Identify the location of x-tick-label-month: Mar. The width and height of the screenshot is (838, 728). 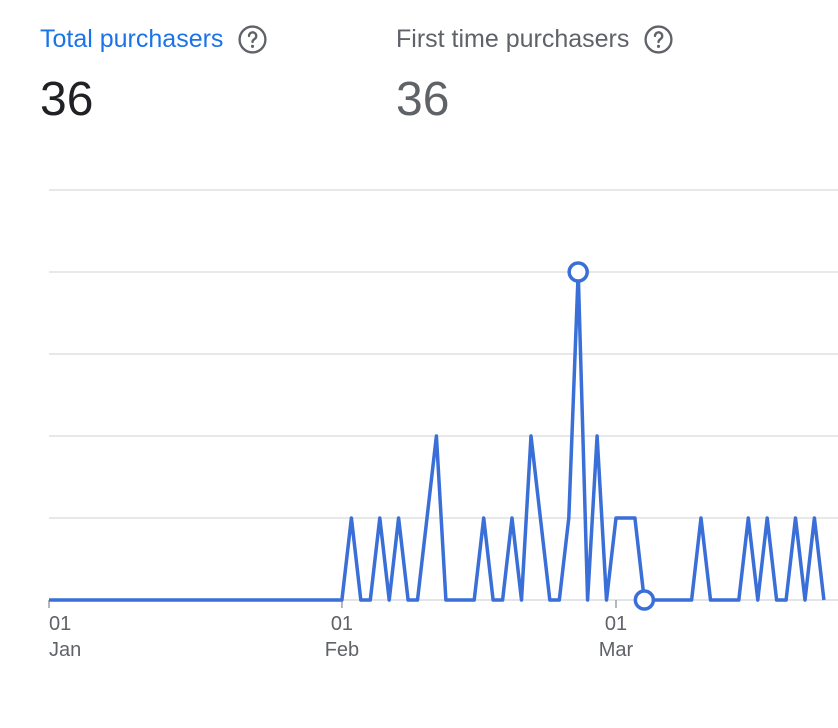
(616, 650).